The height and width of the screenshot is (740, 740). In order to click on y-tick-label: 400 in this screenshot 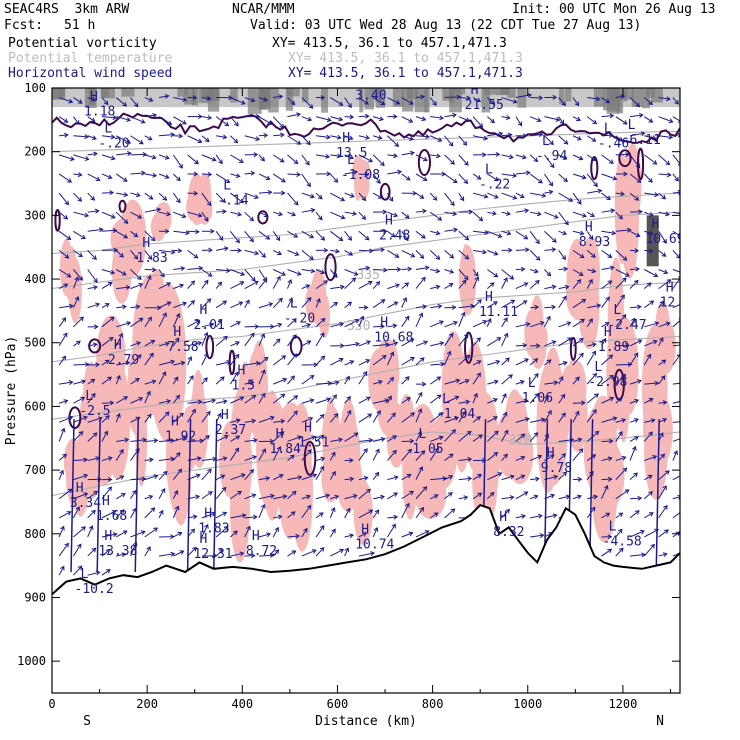, I will do `click(35, 279)`.